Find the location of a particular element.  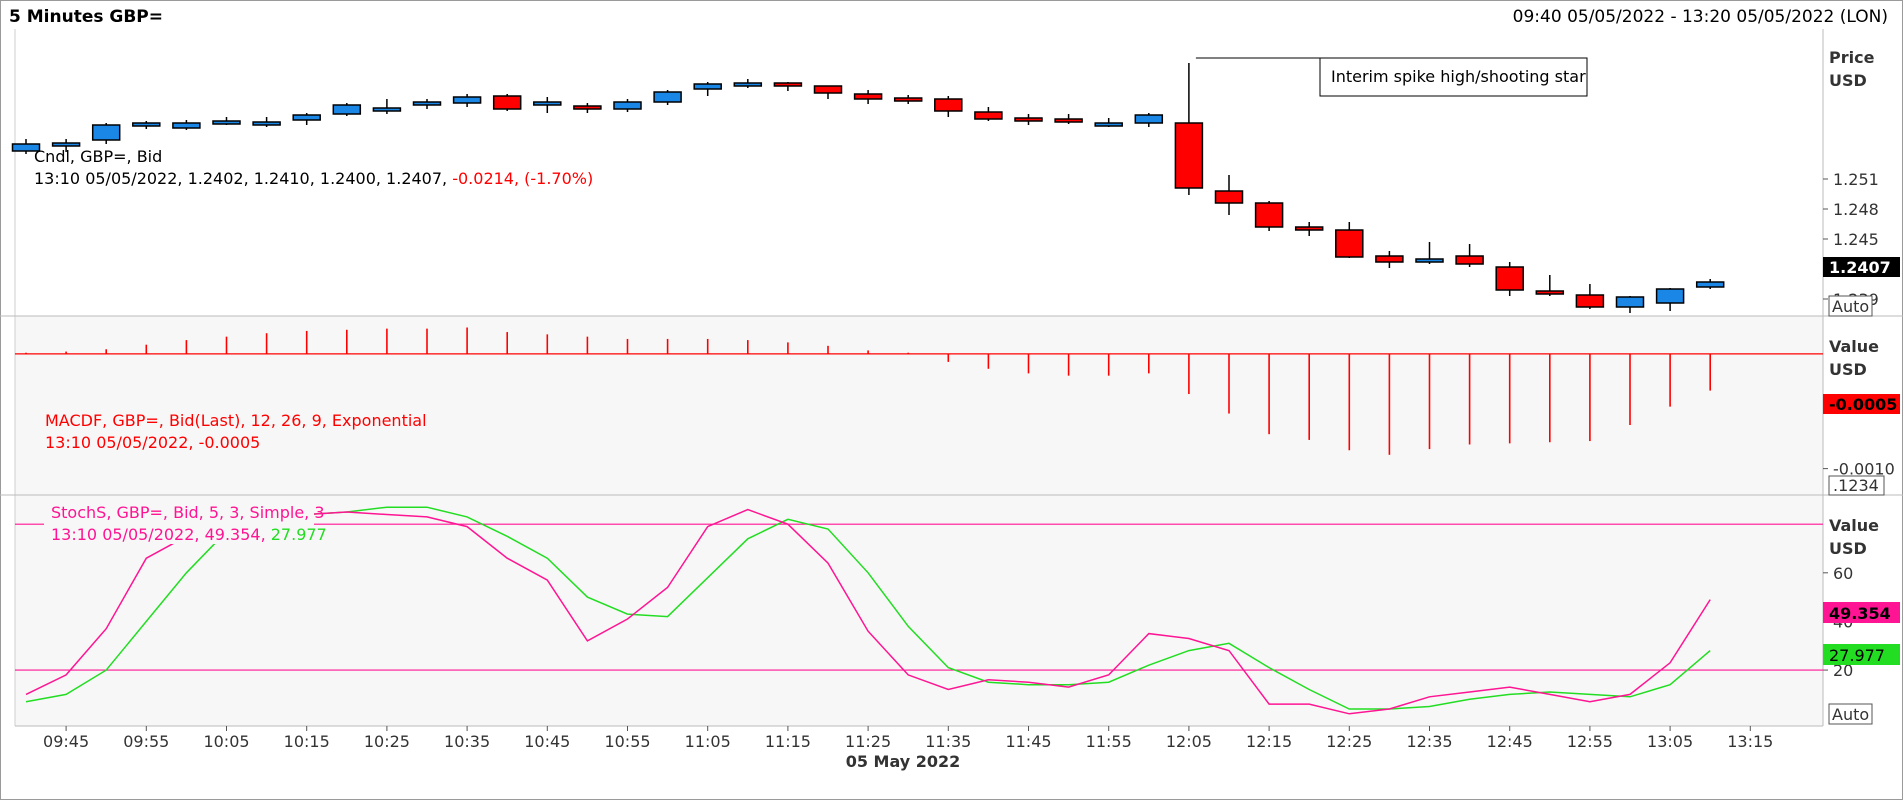

x-tick-label: 09:55 is located at coordinates (146, 741).